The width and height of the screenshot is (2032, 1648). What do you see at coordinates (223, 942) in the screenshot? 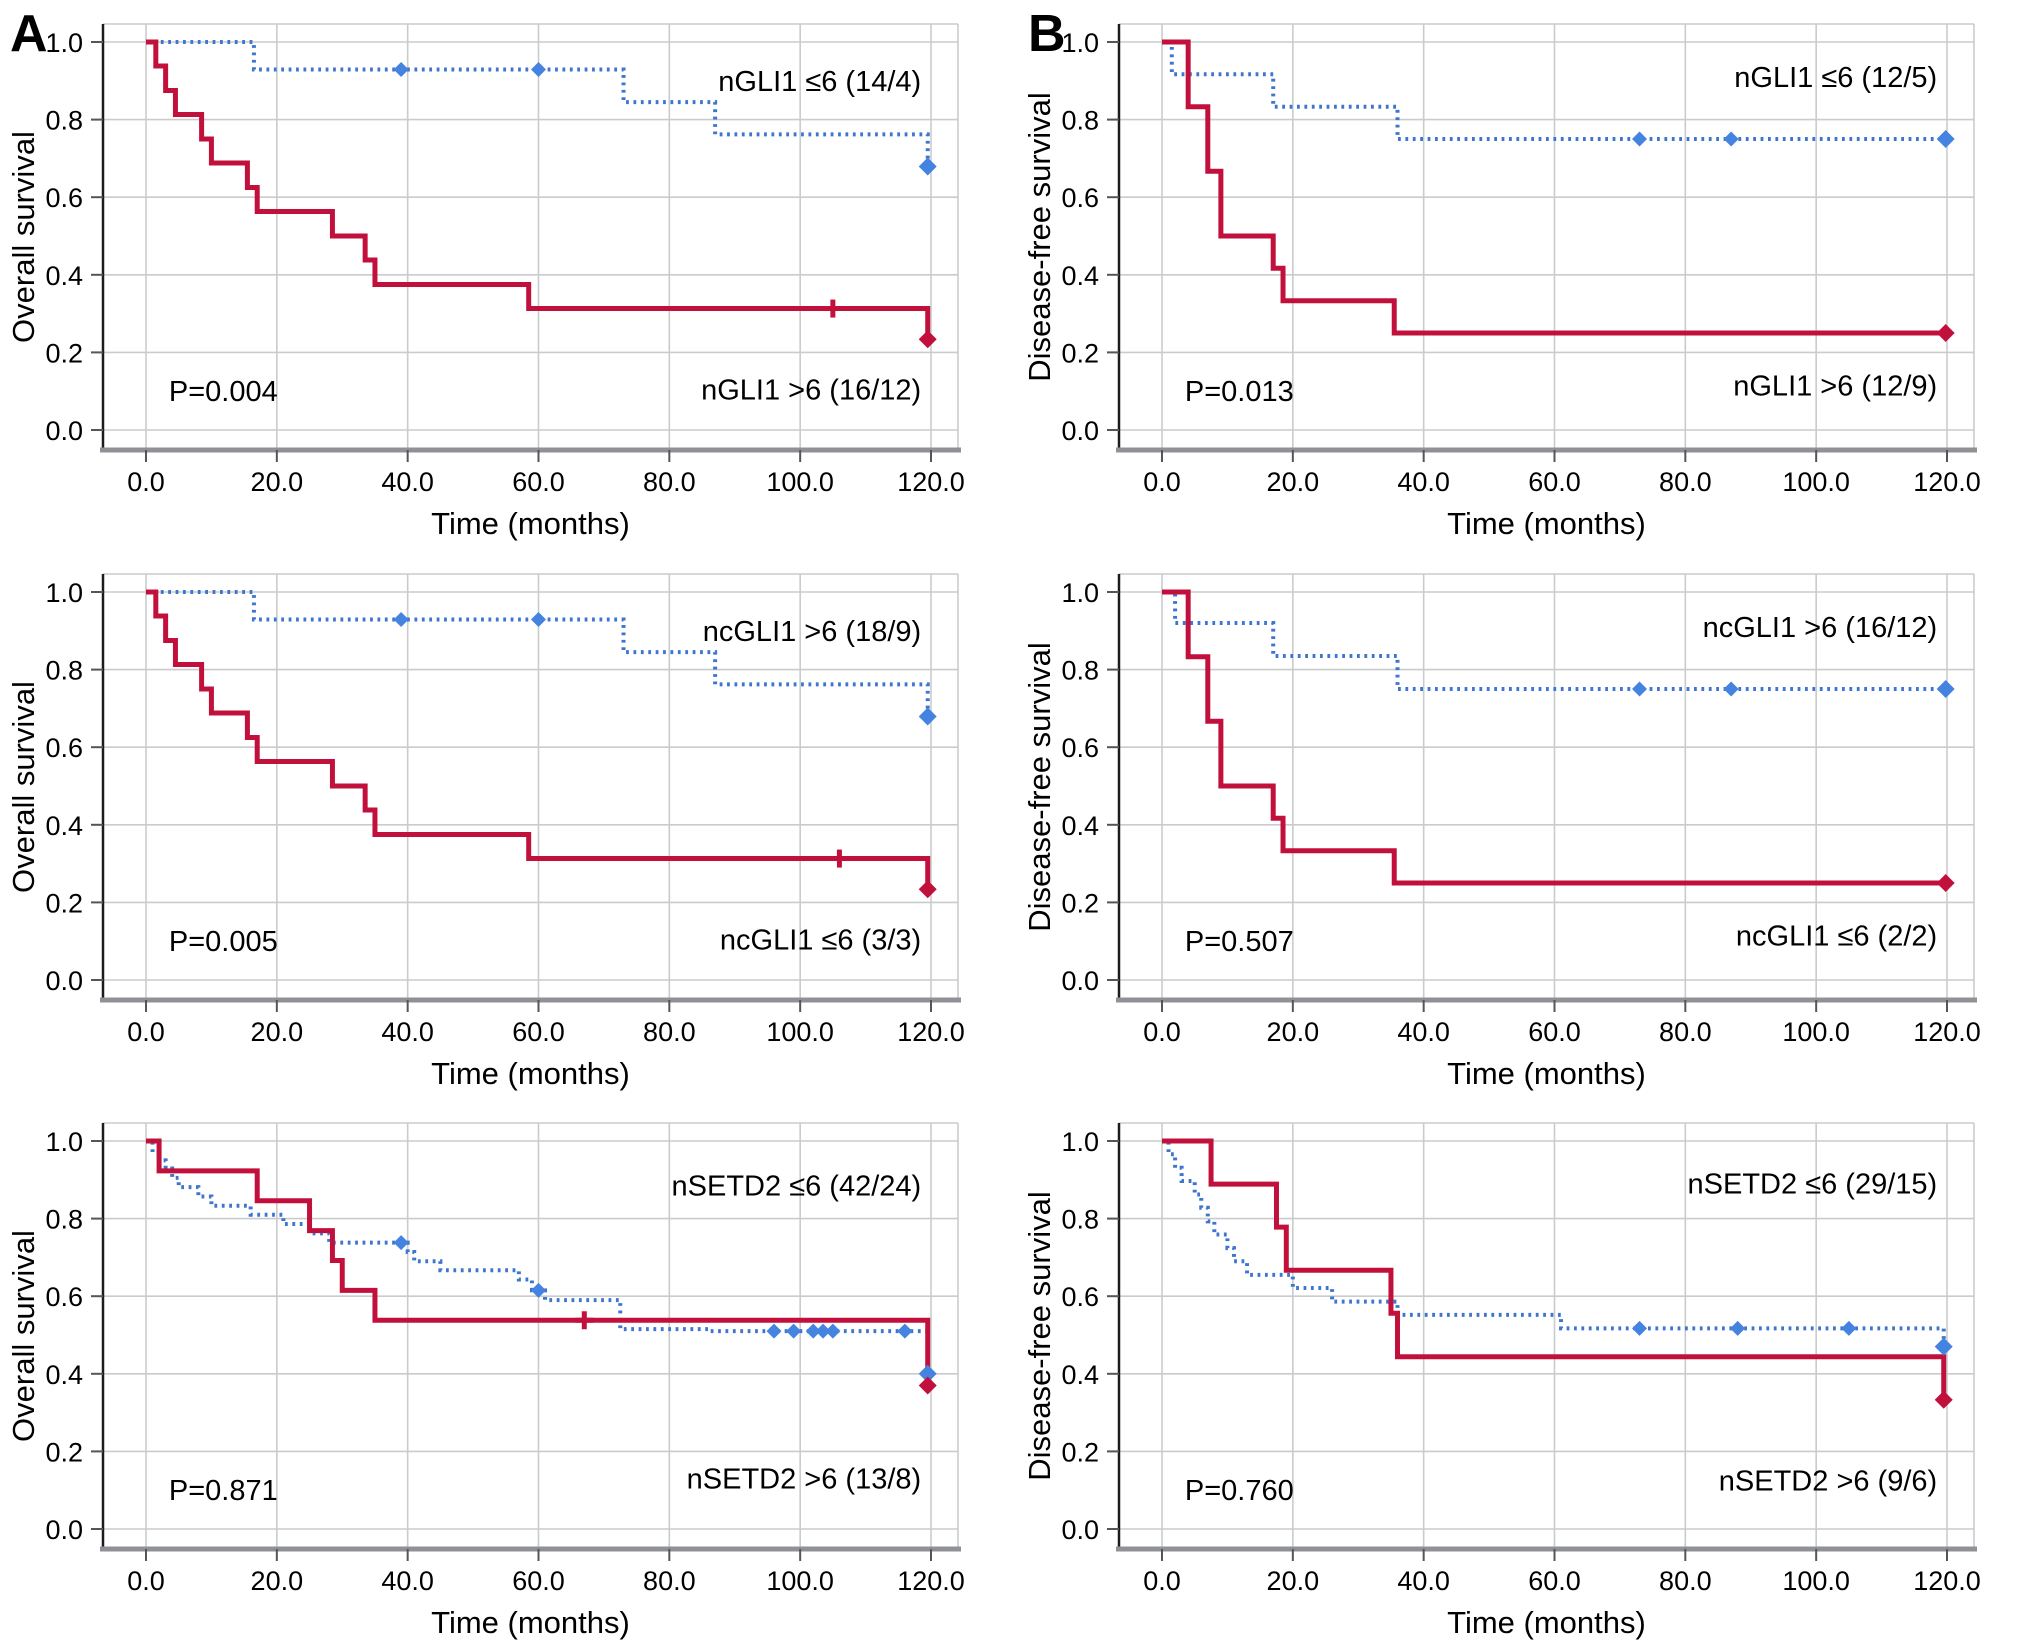
I see `p-value-label: P=0.005` at bounding box center [223, 942].